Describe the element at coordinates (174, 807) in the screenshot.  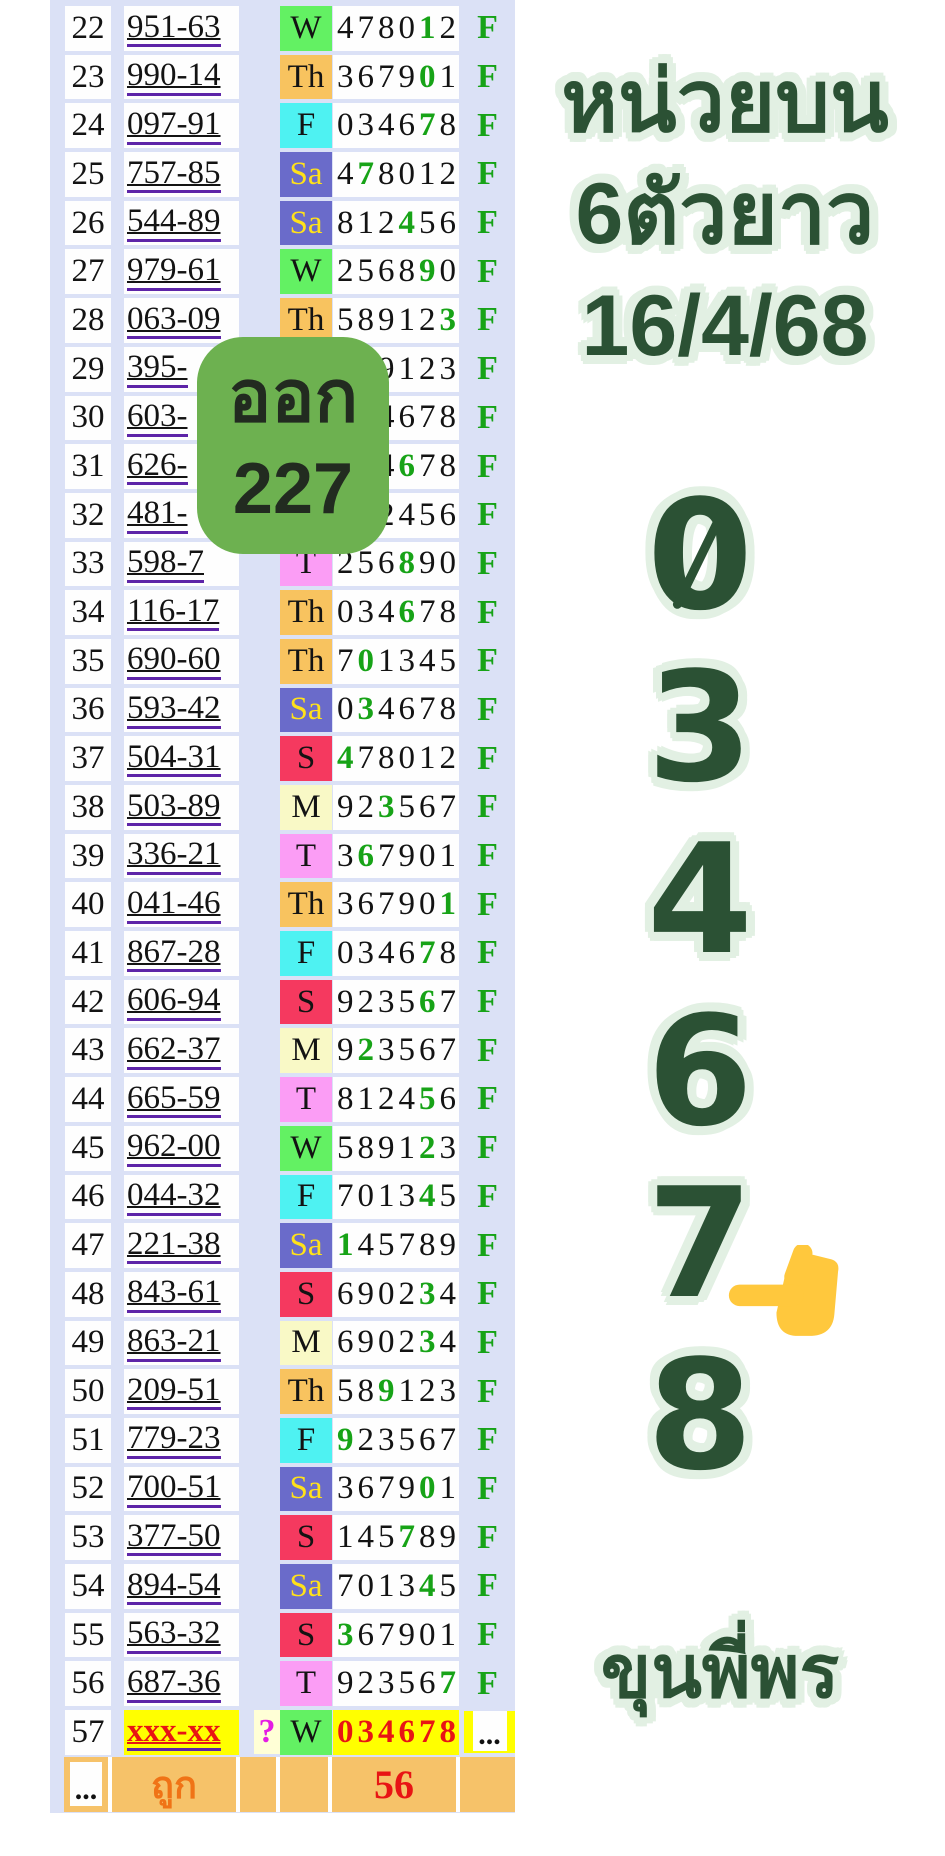
I see `lottery-number: 503-89` at that location.